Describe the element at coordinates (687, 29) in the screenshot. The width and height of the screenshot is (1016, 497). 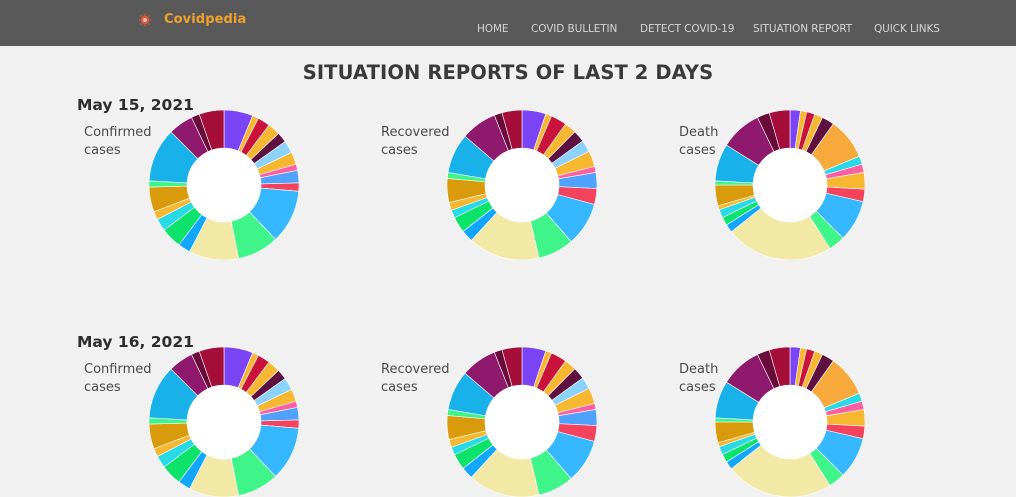
I see `nav-detect-covid: DETECT COVID-19` at that location.